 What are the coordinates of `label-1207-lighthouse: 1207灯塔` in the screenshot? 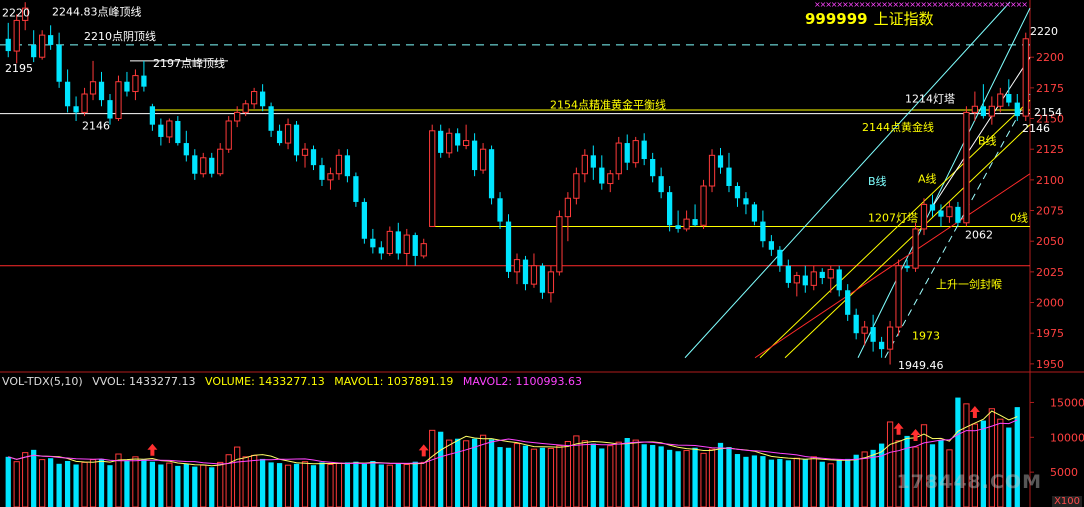 It's located at (893, 218).